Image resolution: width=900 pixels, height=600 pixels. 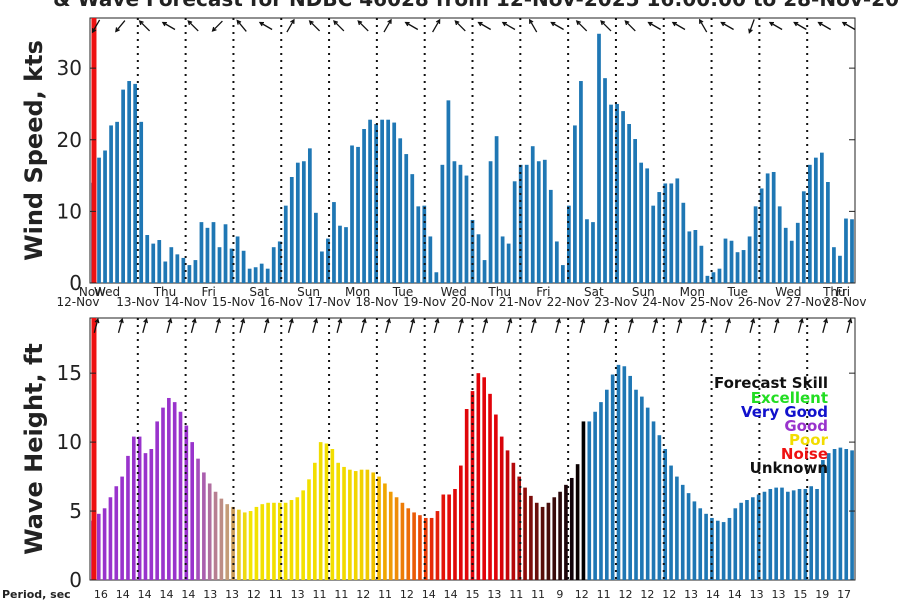 I want to click on legend-item-noise: Noise, so click(x=804, y=454).